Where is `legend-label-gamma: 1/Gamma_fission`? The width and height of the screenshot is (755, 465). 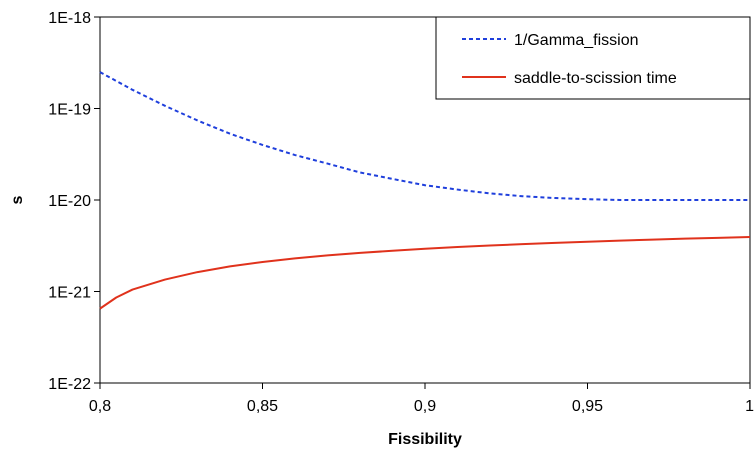 legend-label-gamma: 1/Gamma_fission is located at coordinates (576, 40).